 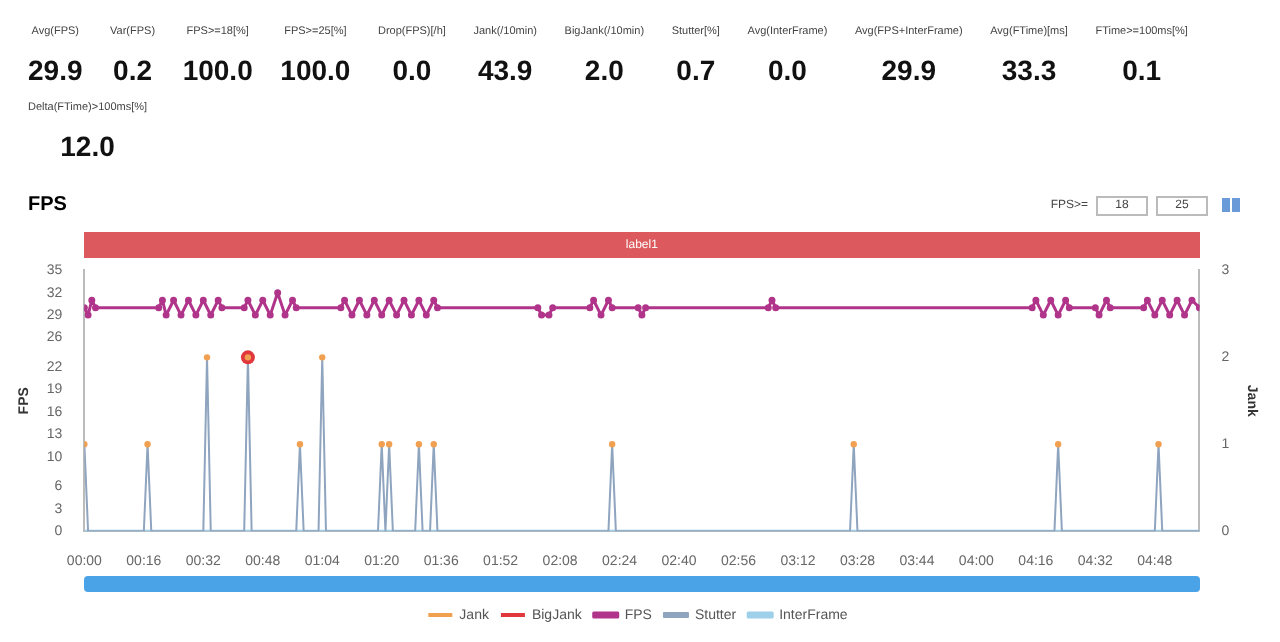 What do you see at coordinates (604, 70) in the screenshot?
I see `data-label: 2.0` at bounding box center [604, 70].